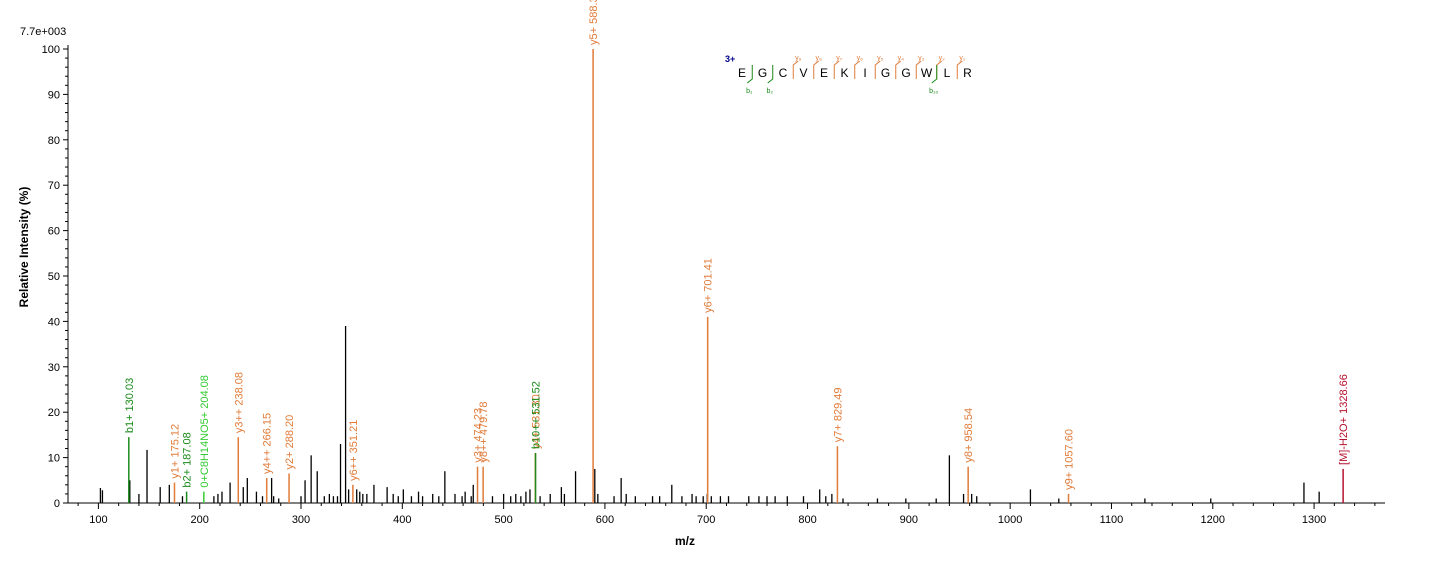 The height and width of the screenshot is (562, 1436). I want to click on x-tick-label: 1000, so click(1010, 520).